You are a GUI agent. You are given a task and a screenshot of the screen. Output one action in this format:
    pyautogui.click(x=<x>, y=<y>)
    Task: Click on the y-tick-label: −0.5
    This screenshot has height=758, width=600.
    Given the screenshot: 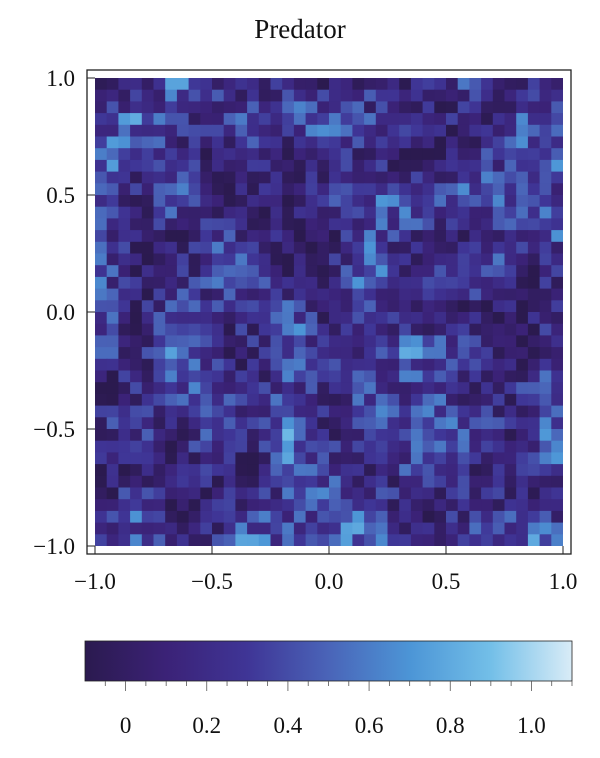 What is the action you would take?
    pyautogui.click(x=54, y=429)
    